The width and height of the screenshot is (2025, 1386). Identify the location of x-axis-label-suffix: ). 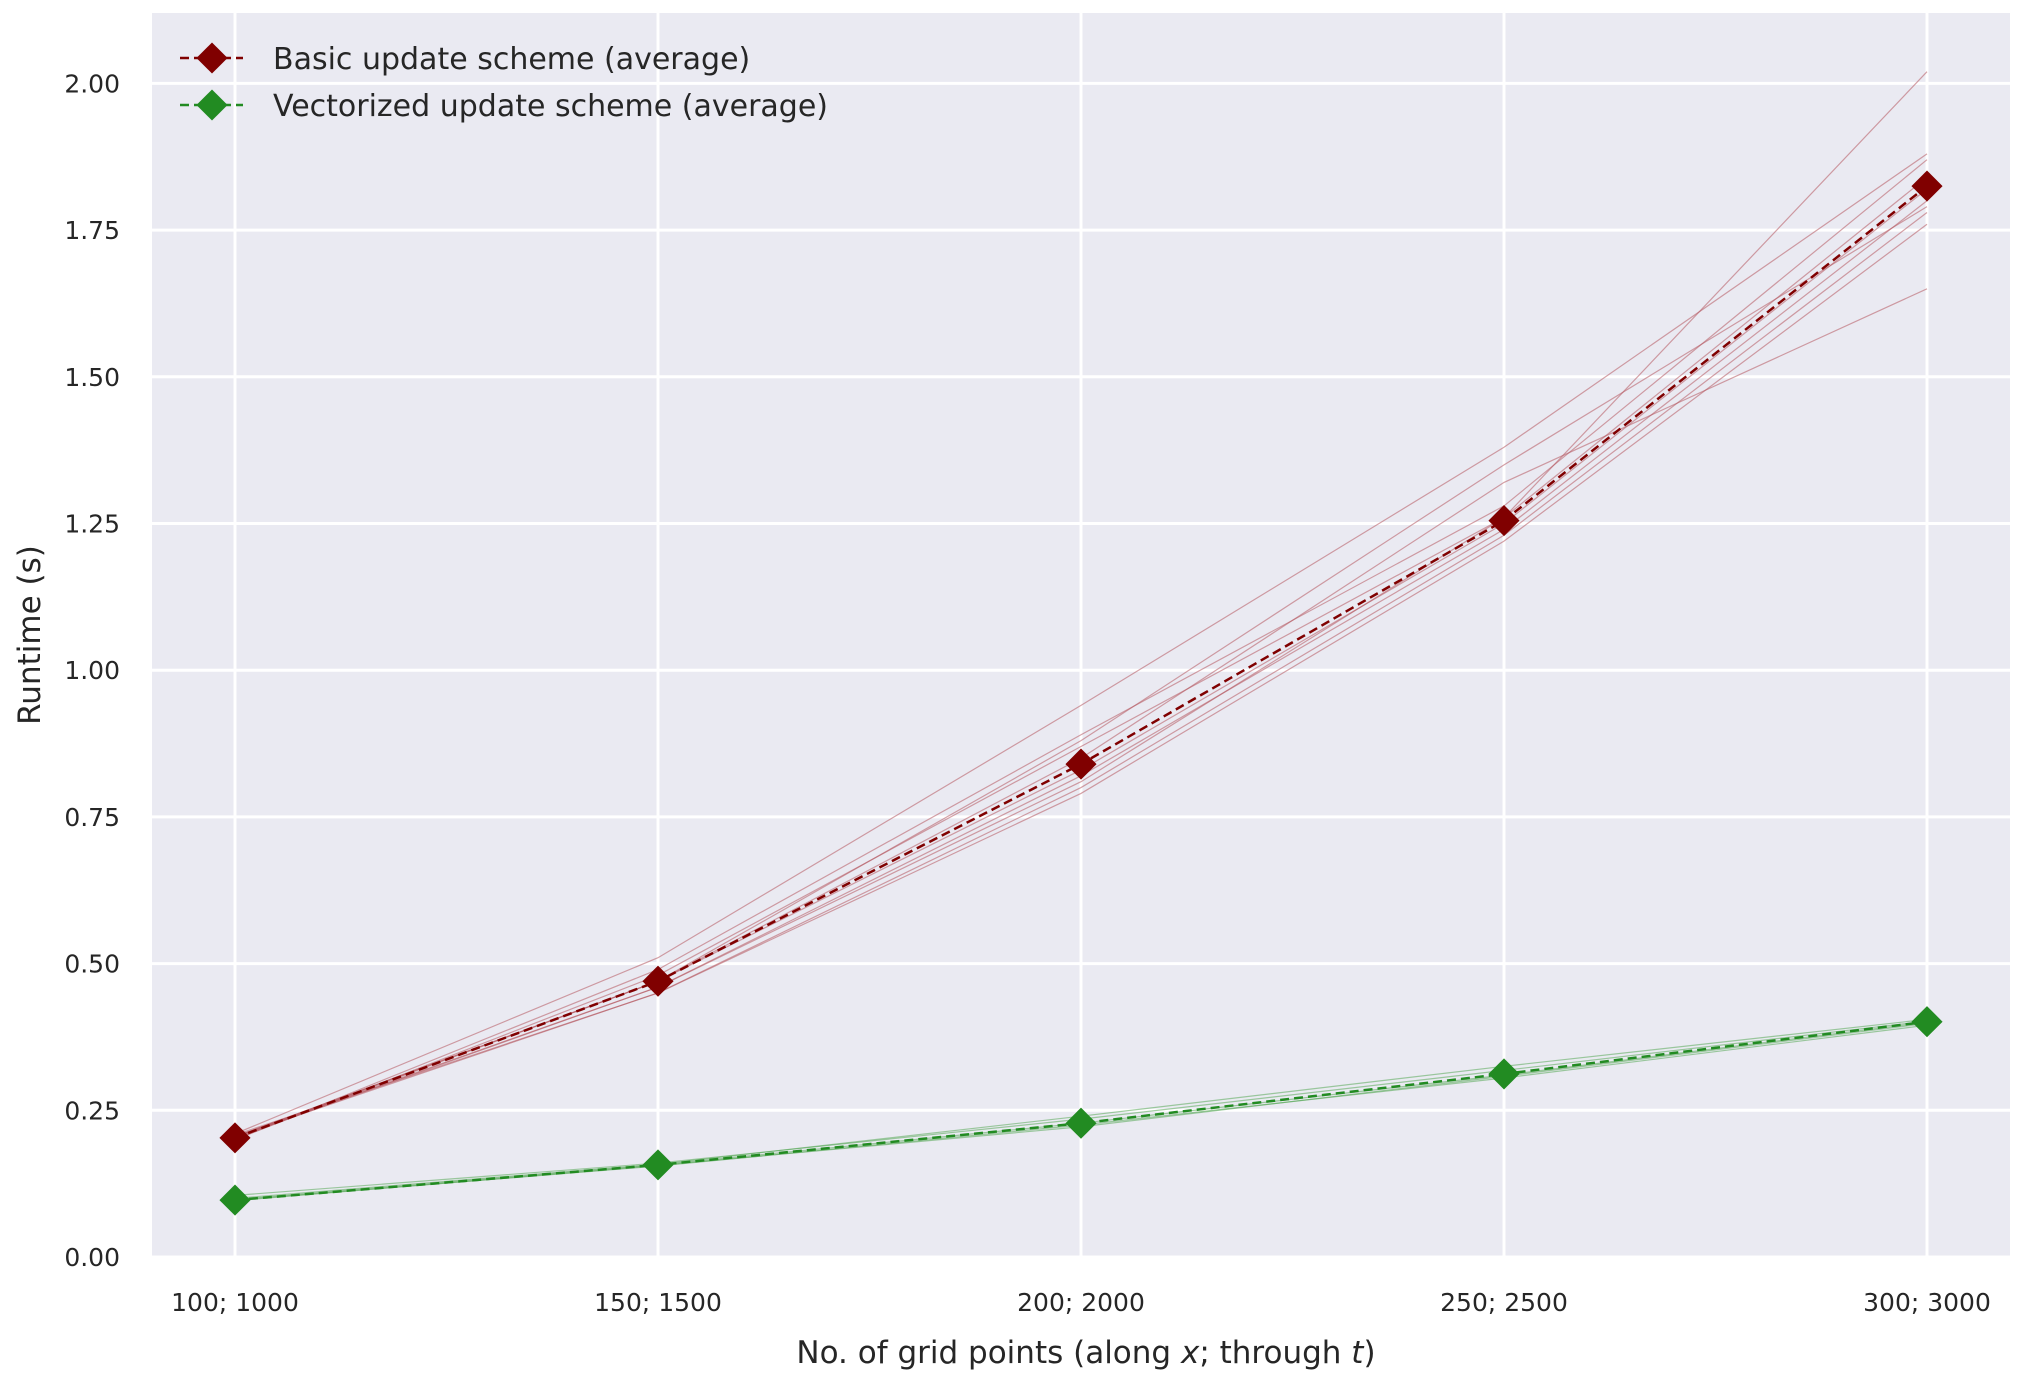
(1369, 1353).